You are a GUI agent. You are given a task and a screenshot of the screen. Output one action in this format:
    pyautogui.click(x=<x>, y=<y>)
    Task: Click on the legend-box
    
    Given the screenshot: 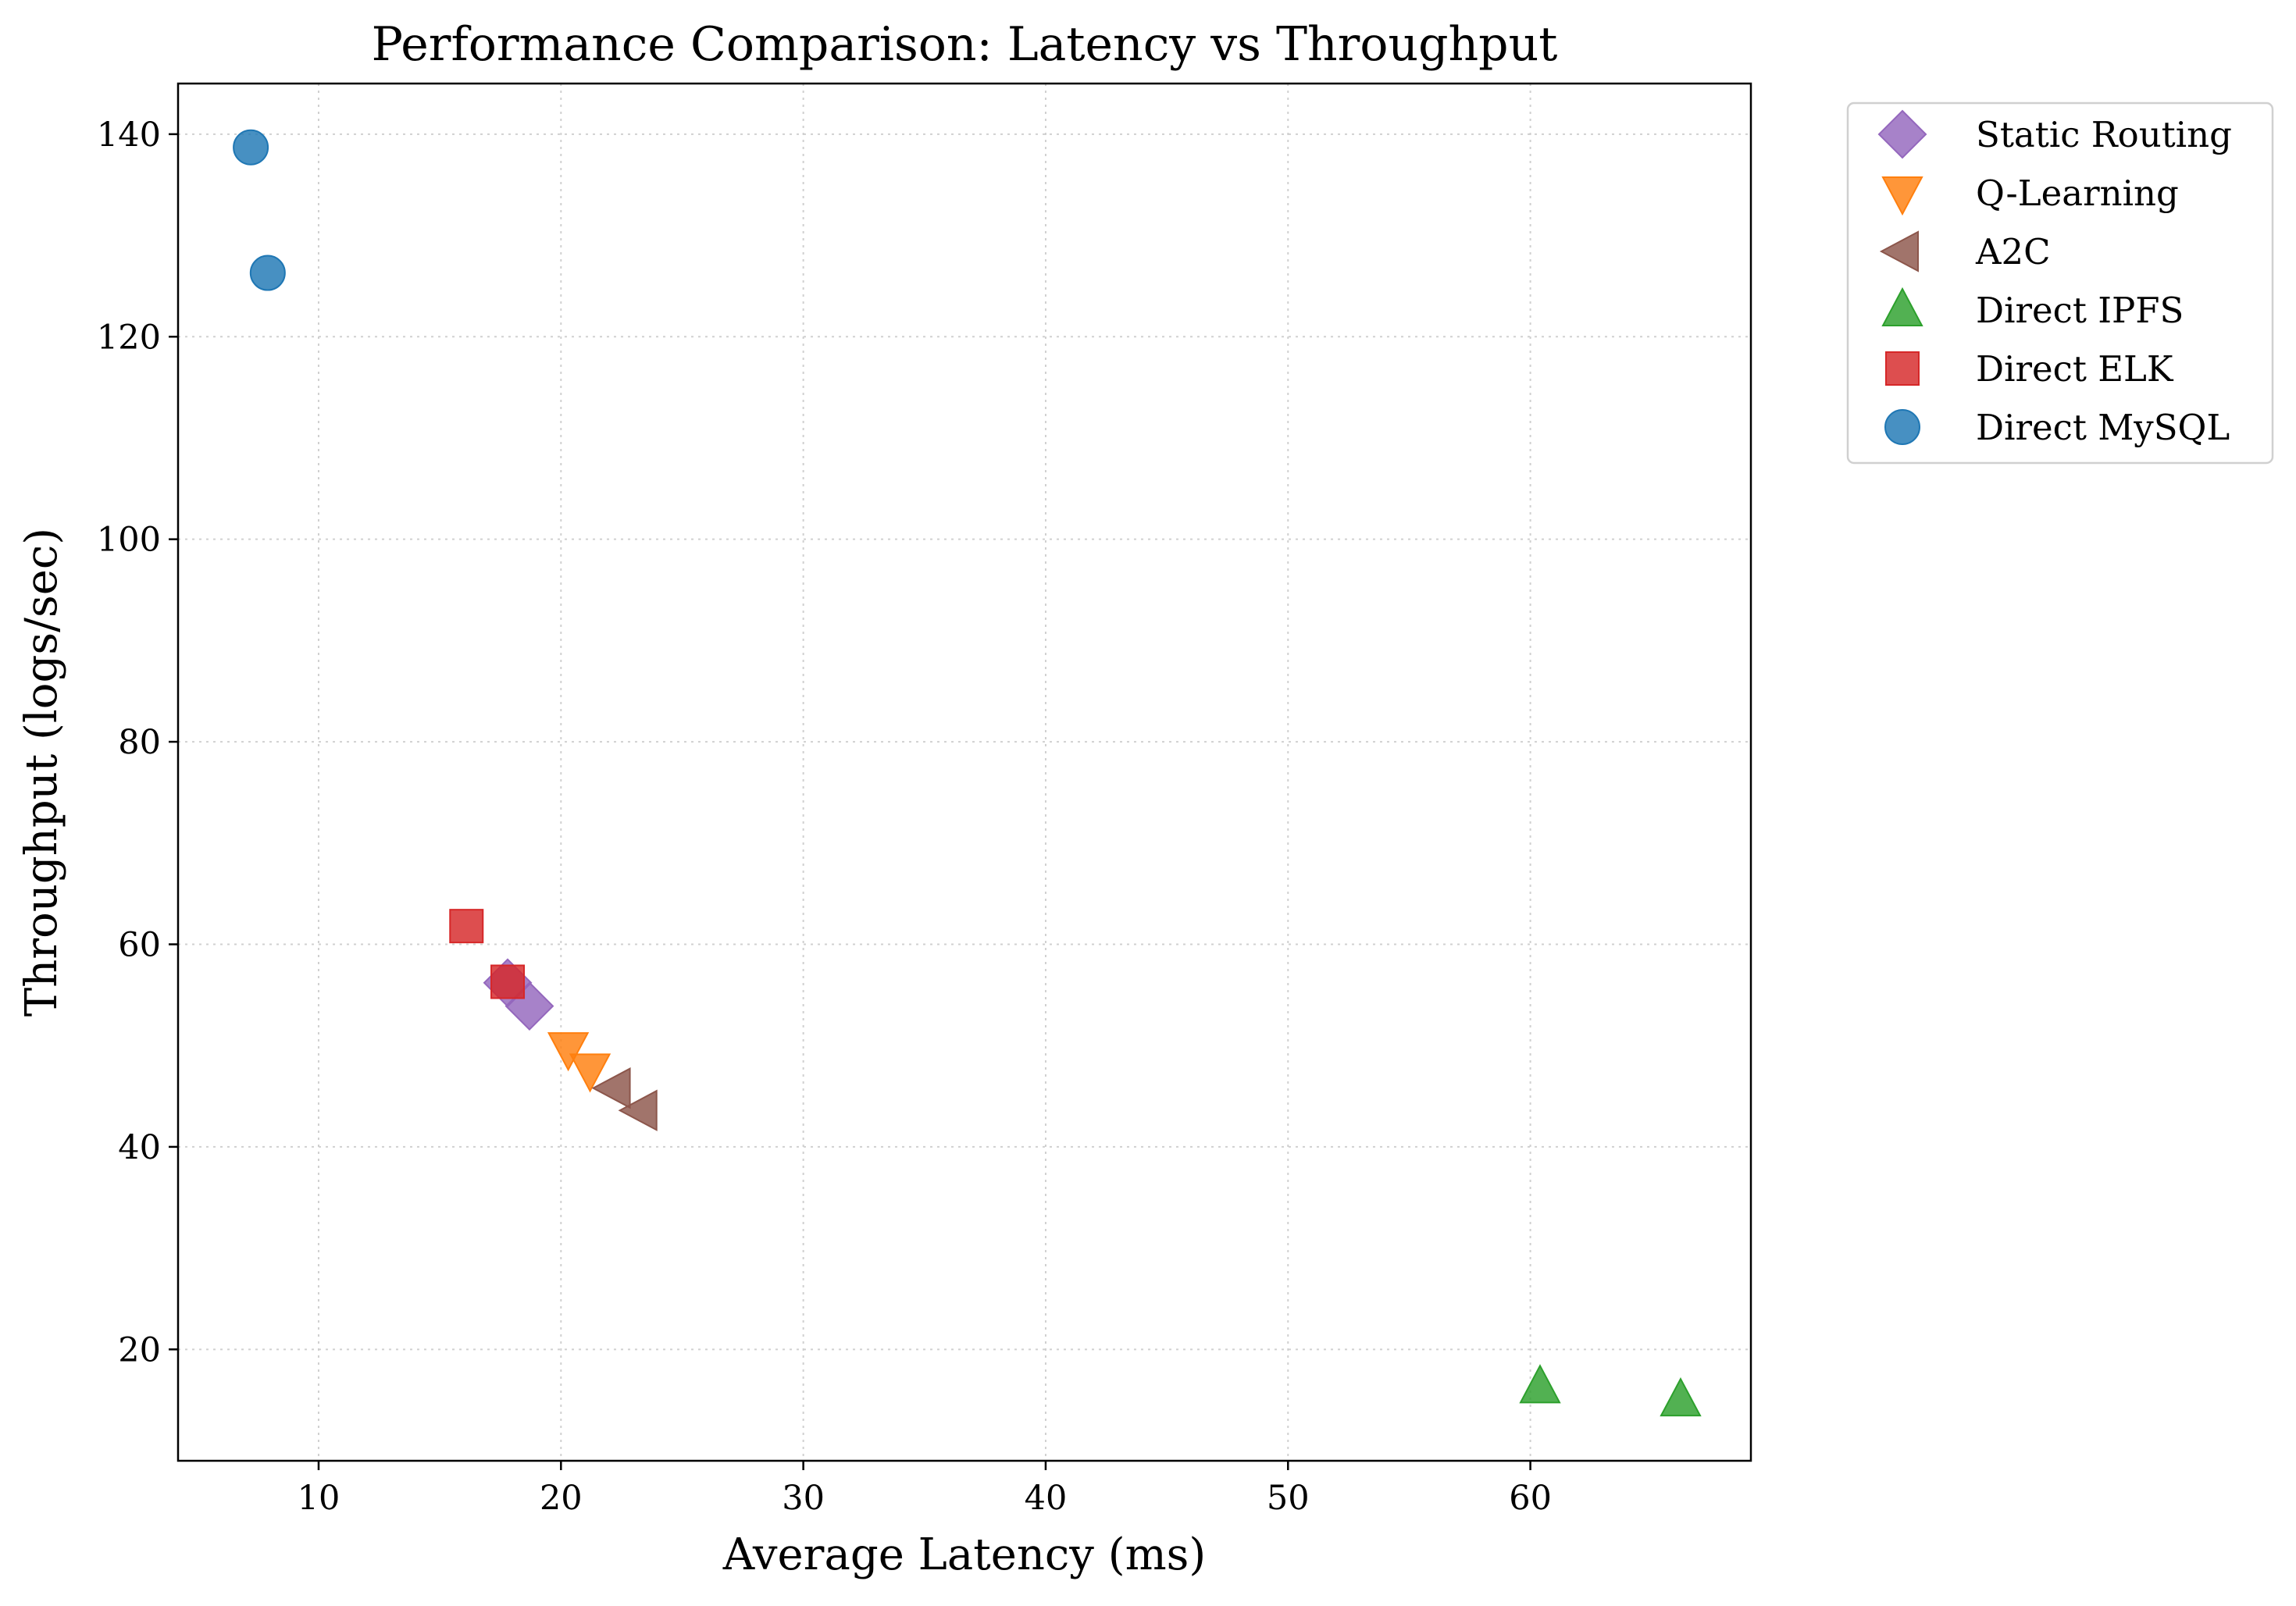 What is the action you would take?
    pyautogui.click(x=2060, y=283)
    